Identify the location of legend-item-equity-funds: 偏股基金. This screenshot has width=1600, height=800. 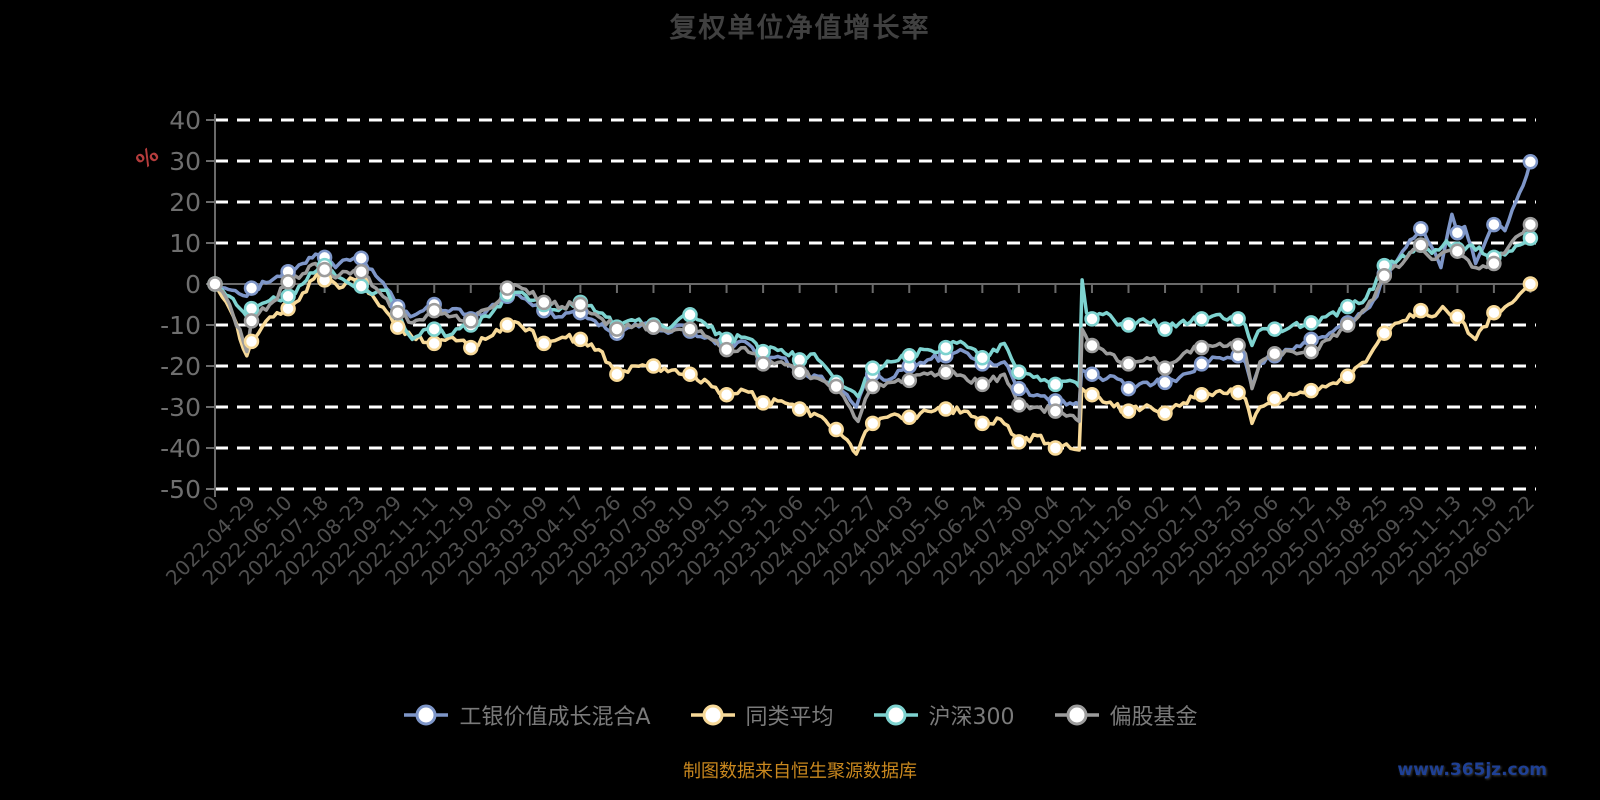
(1125, 715).